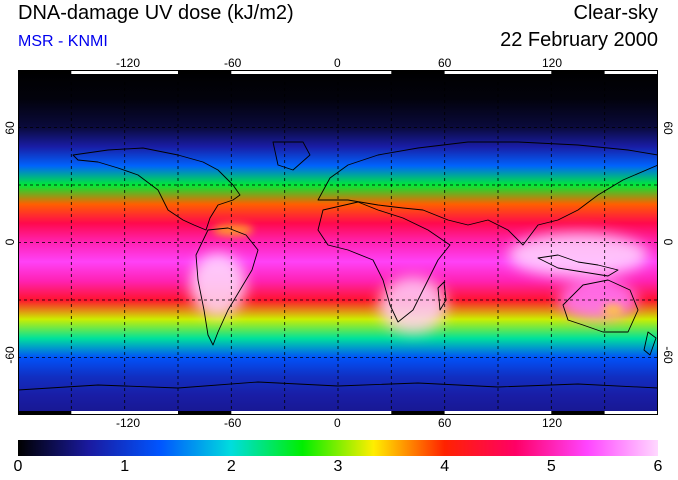 This screenshot has width=678, height=480. What do you see at coordinates (668, 128) in the screenshot?
I see `lat-tick-right: 60` at bounding box center [668, 128].